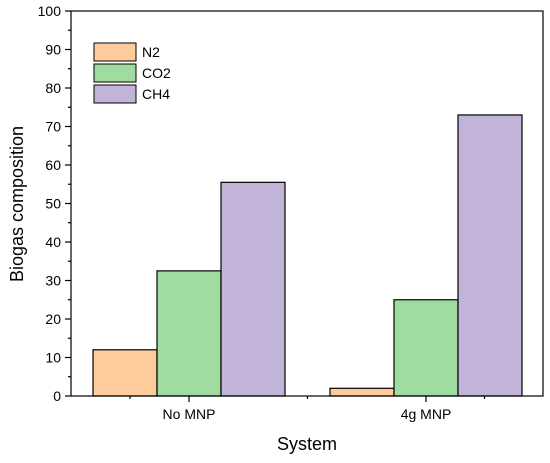 This screenshot has height=463, width=550. Describe the element at coordinates (156, 94) in the screenshot. I see `legend-label-ch4: CH4` at that location.